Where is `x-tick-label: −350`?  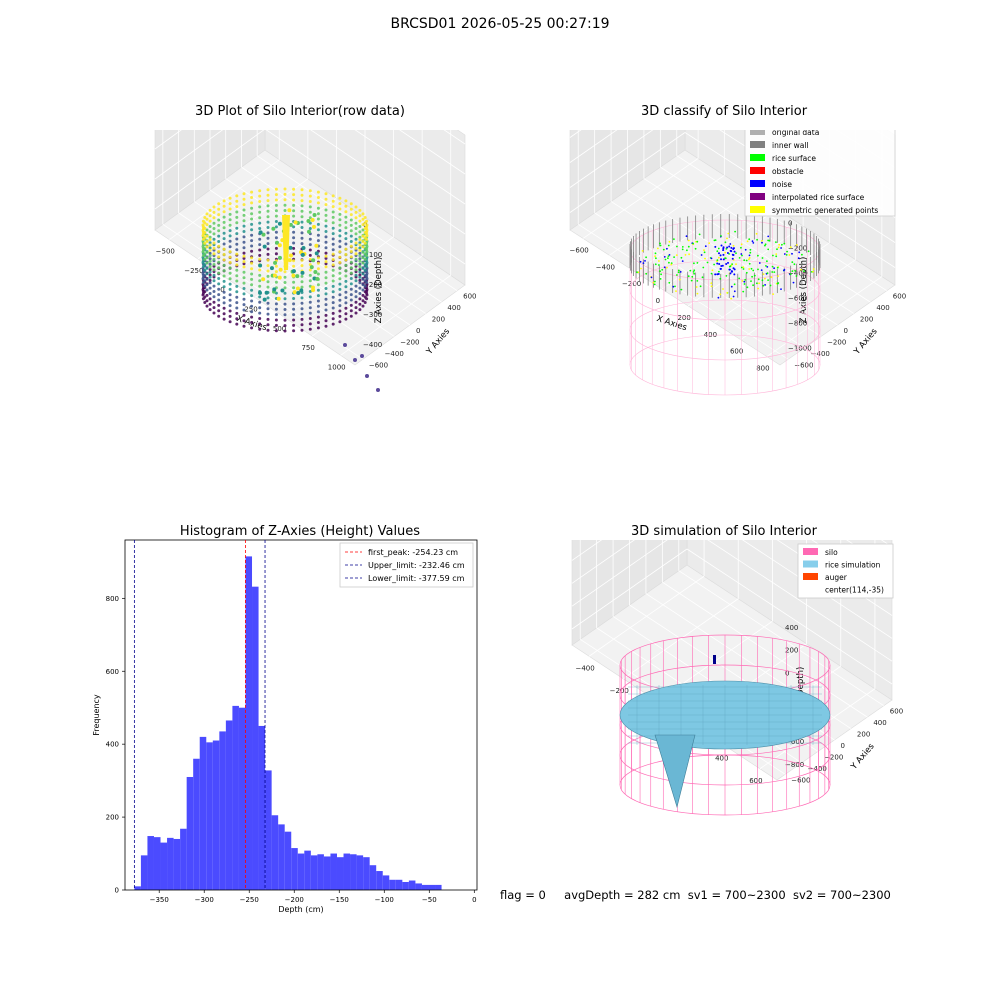 x-tick-label: −350 is located at coordinates (159, 900).